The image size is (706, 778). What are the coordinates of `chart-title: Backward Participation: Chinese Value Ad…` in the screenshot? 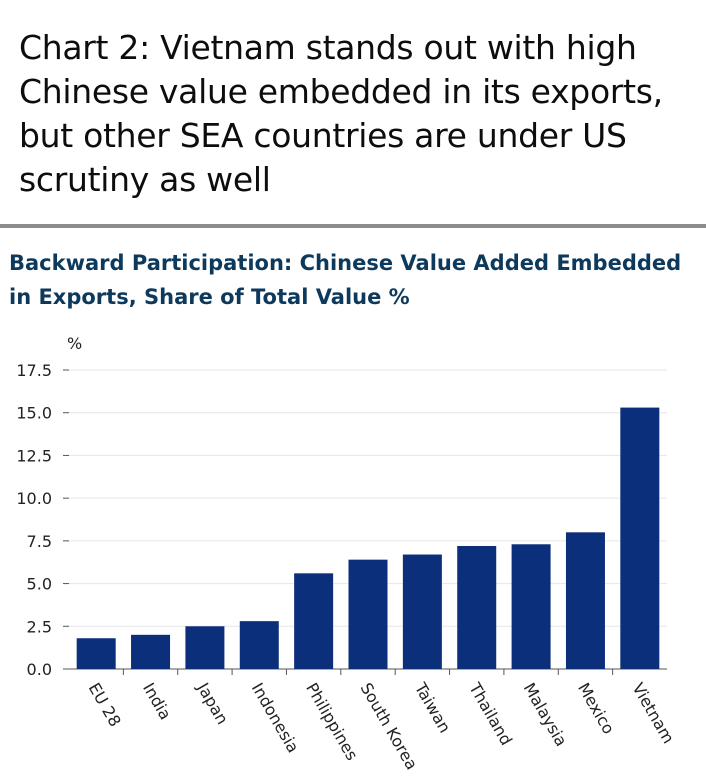 It's located at (345, 280).